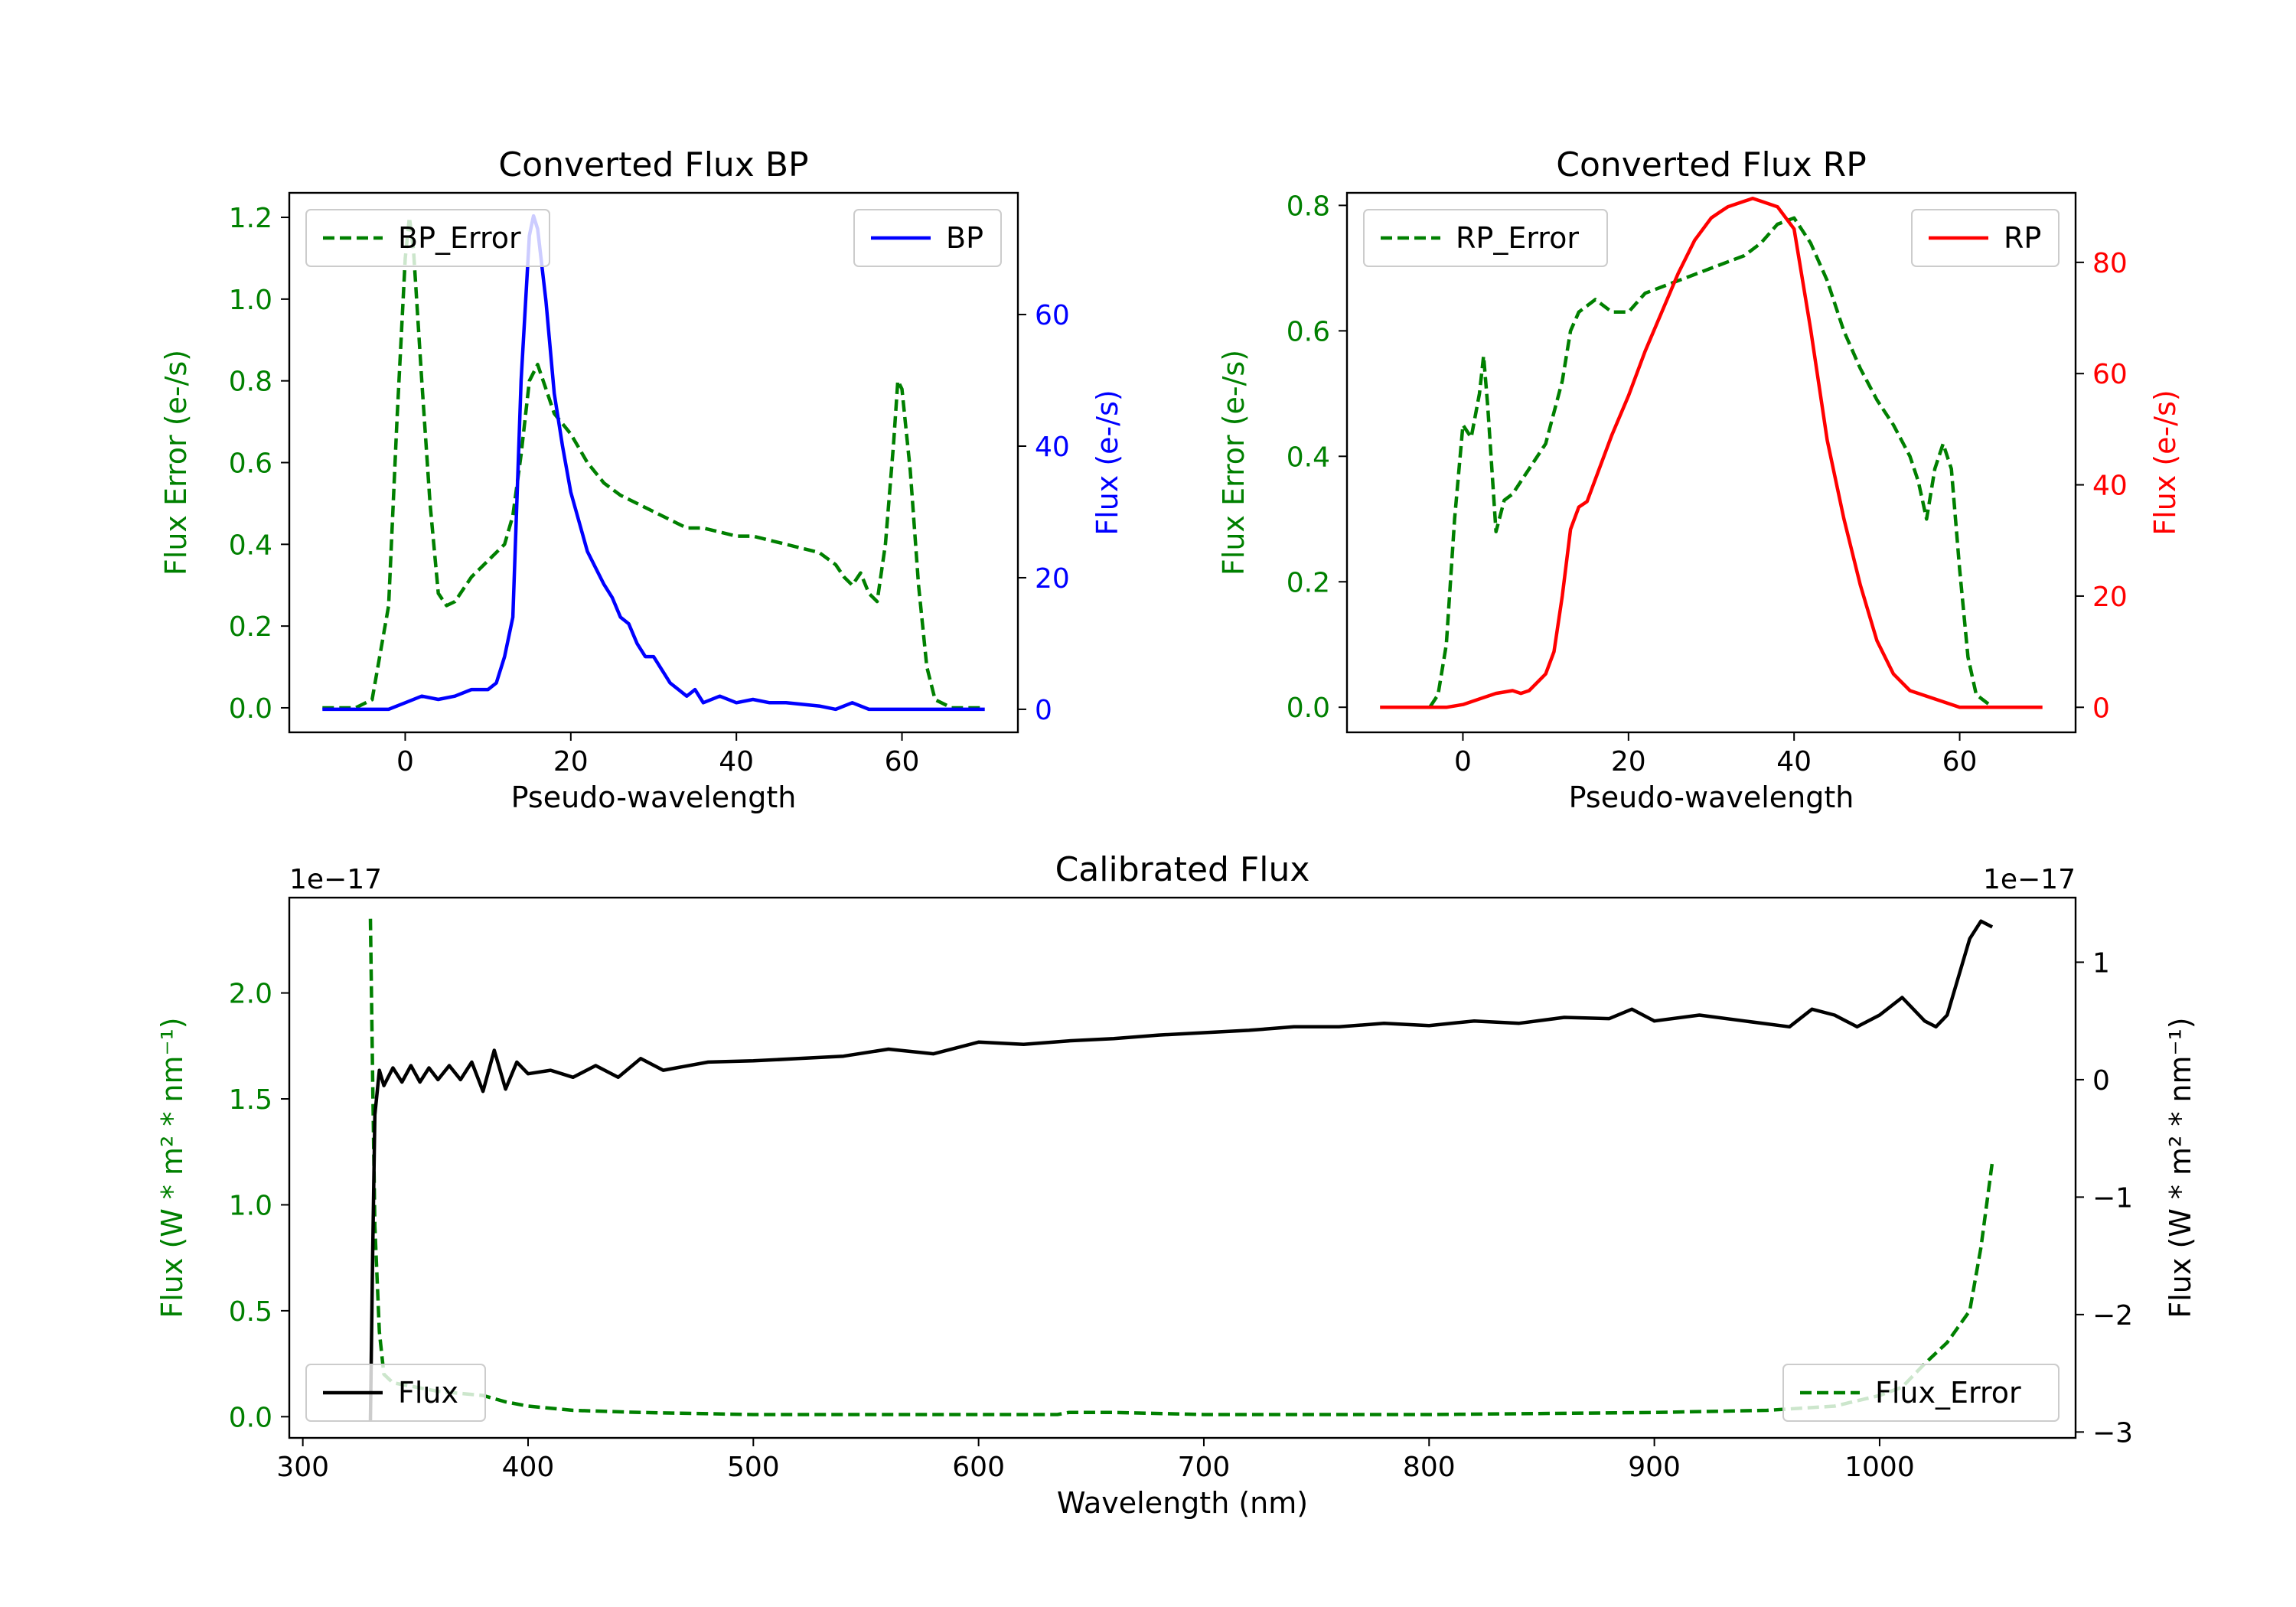  What do you see at coordinates (1948, 1393) in the screenshot?
I see `legend-label: Flux_Error` at bounding box center [1948, 1393].